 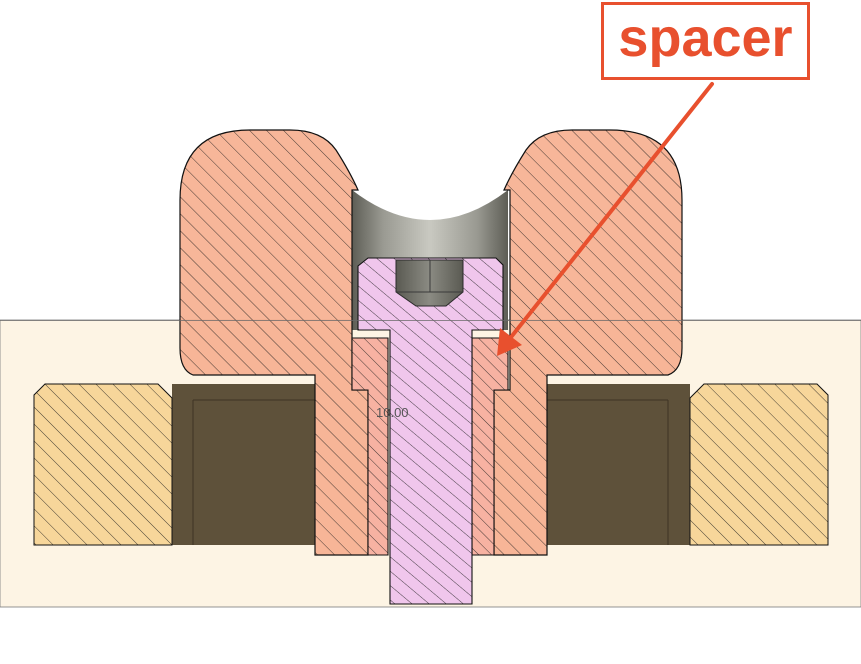 I want to click on spacer-callout-box: spacer, so click(x=705, y=41).